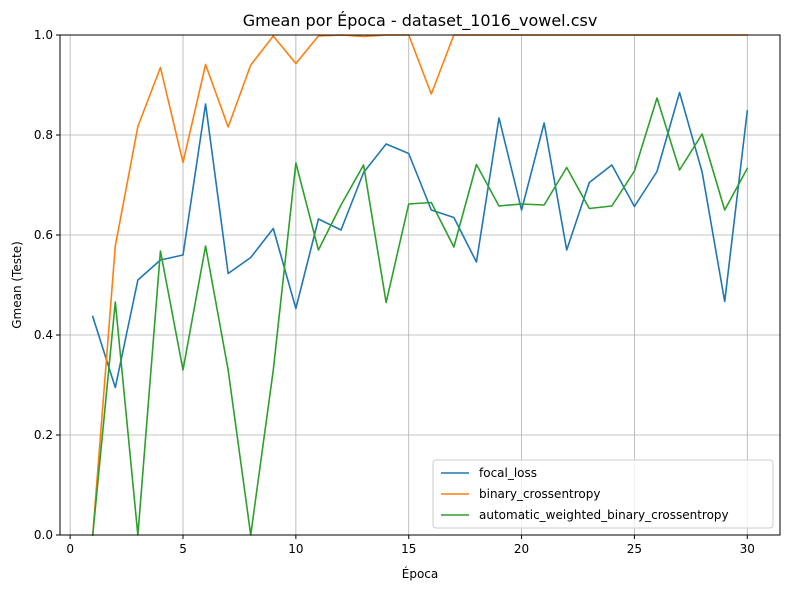 Image resolution: width=790 pixels, height=590 pixels. I want to click on legend-label: binary_crossentropy, so click(539, 494).